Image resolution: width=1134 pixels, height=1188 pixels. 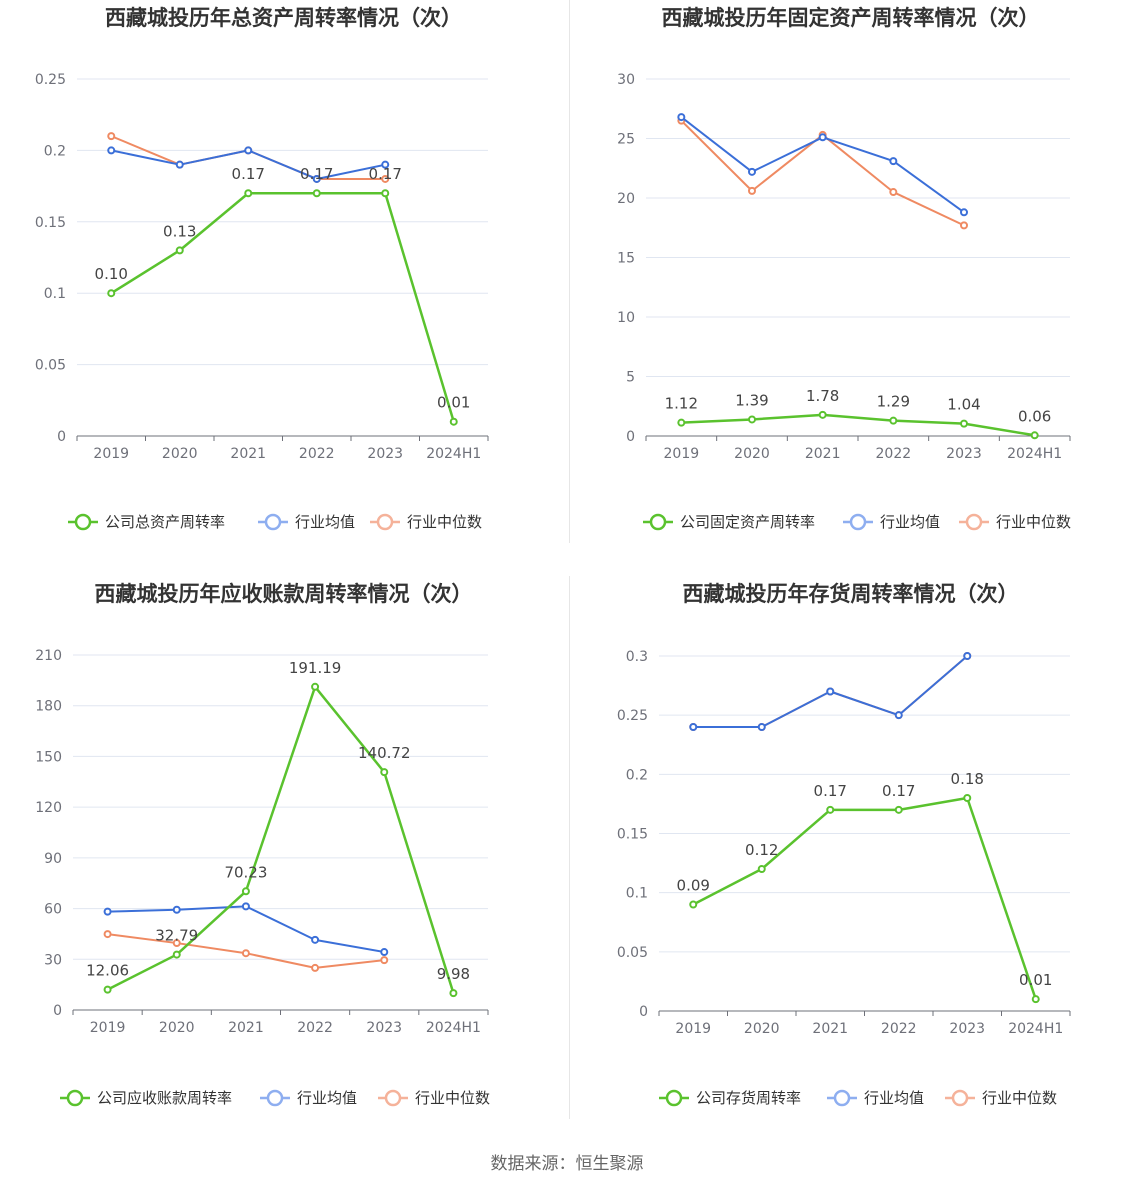 I want to click on y-tick-label: 15, so click(x=626, y=259).